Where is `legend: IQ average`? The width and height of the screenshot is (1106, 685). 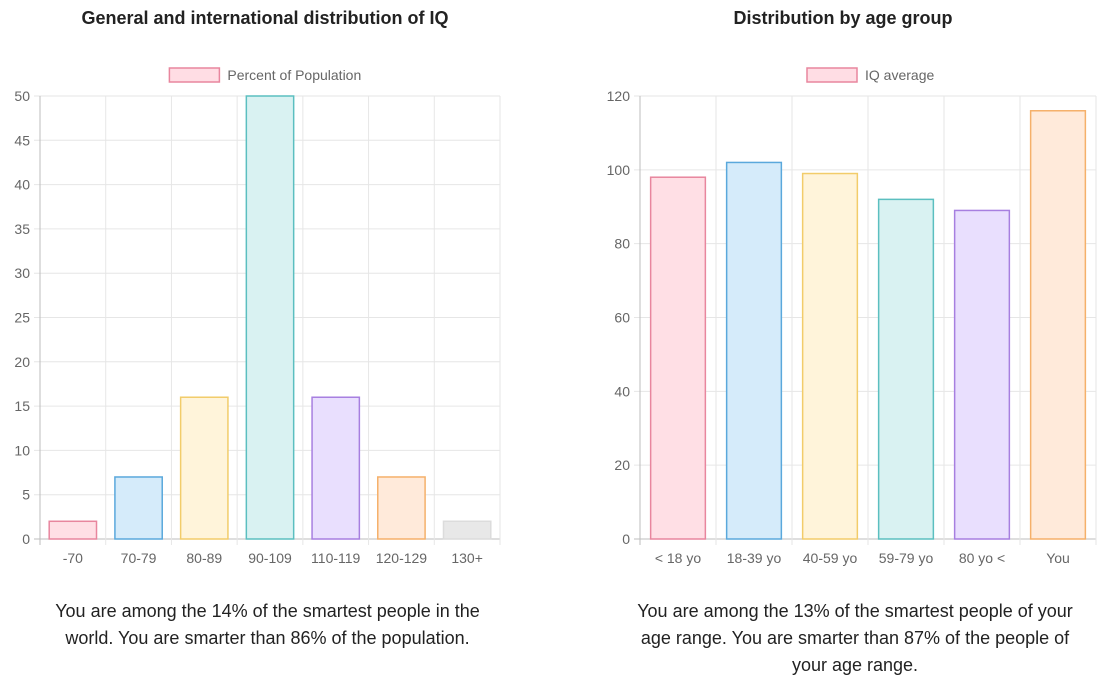 legend: IQ average is located at coordinates (870, 75).